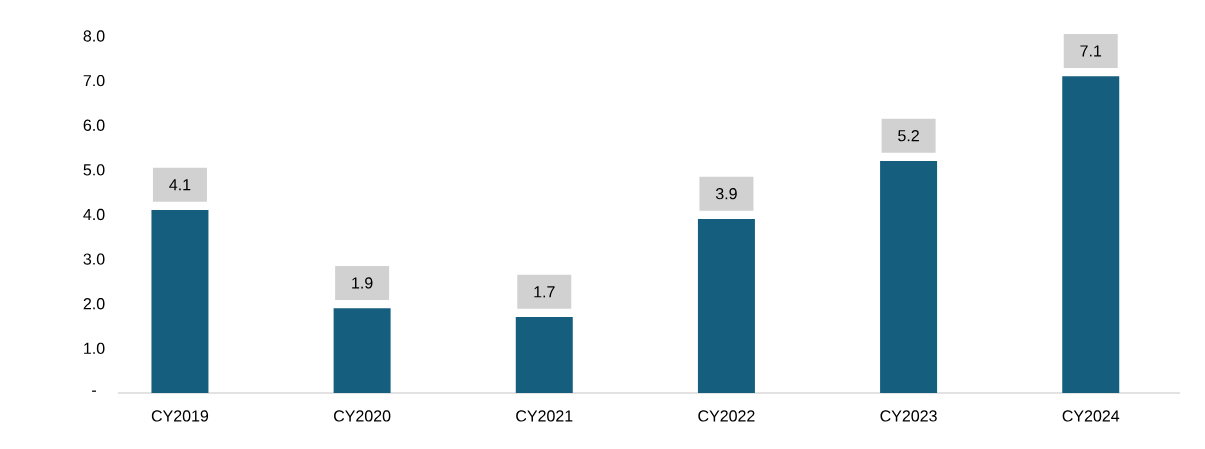 The height and width of the screenshot is (449, 1205). What do you see at coordinates (726, 416) in the screenshot?
I see `x-tick-label: CY2022` at bounding box center [726, 416].